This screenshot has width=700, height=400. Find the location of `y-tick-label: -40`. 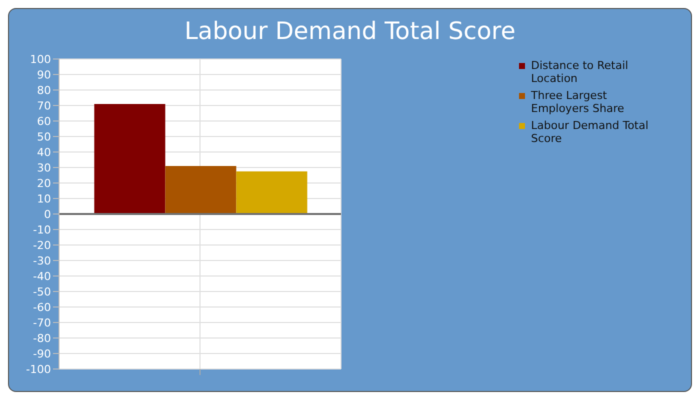

y-tick-label: -40 is located at coordinates (42, 276).